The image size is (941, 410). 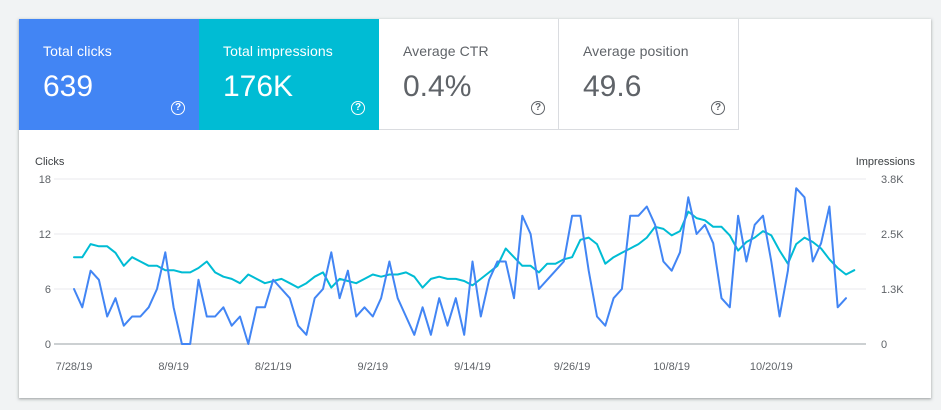 What do you see at coordinates (572, 367) in the screenshot?
I see `x-tick-label: 9/26/19` at bounding box center [572, 367].